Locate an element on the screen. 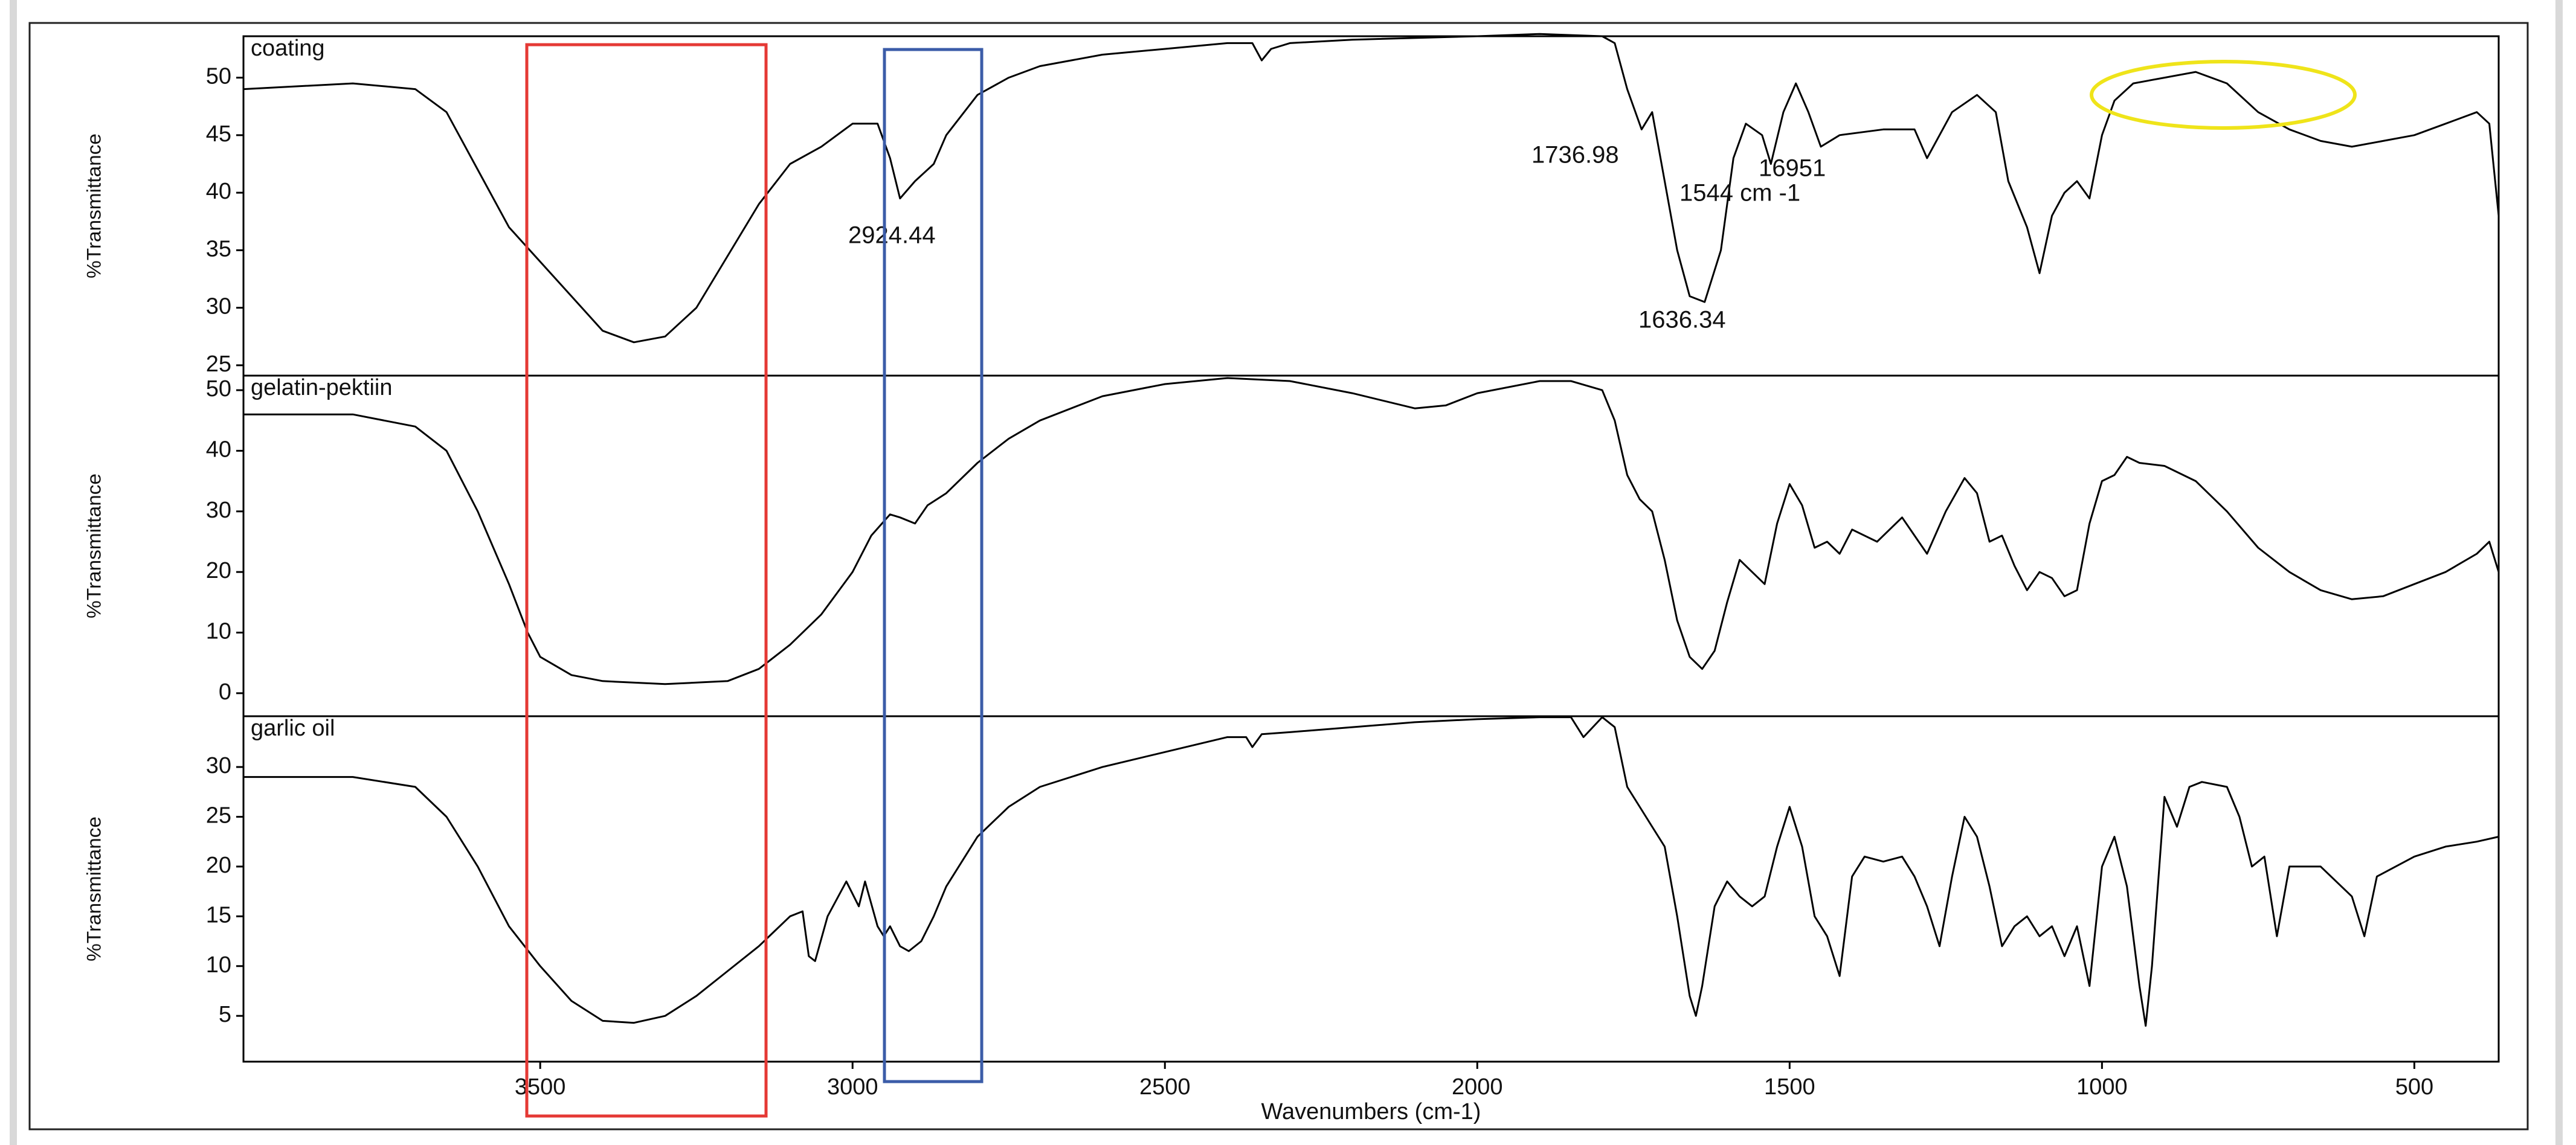 The image size is (2576, 1145). x-tick-label: 500 is located at coordinates (2414, 1087).